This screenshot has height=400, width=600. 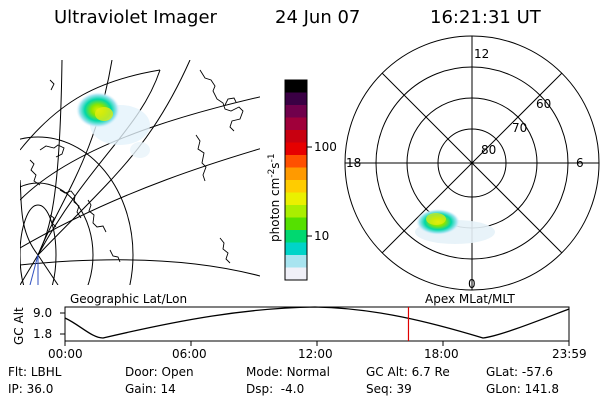 I want to click on mlt-label-18: 18, so click(x=354, y=163).